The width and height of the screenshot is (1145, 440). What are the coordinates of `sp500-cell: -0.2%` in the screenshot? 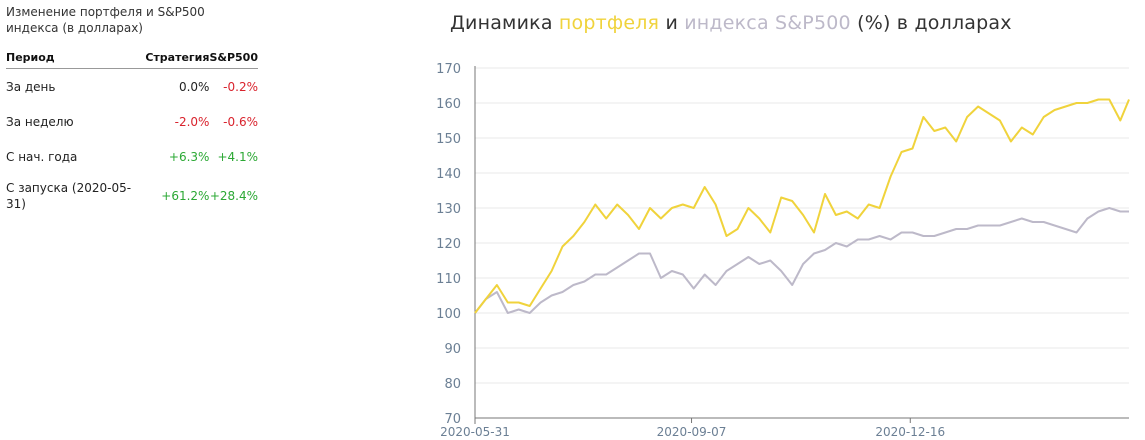 It's located at (240, 86).